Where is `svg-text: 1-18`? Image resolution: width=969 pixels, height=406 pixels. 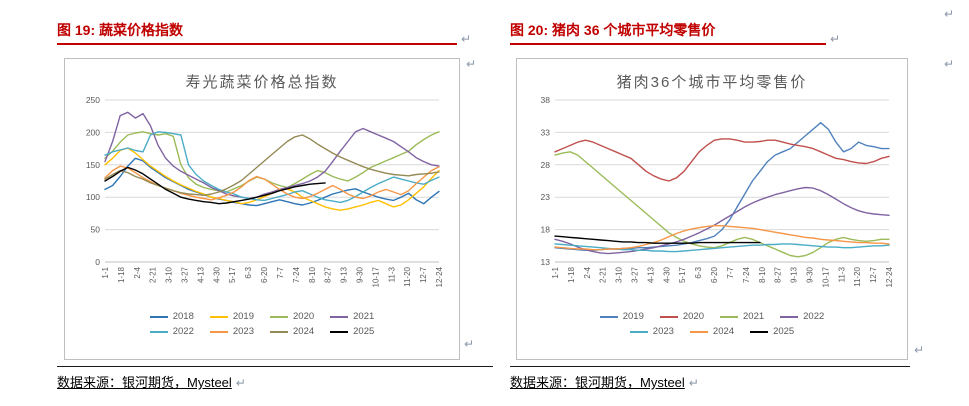
svg-text: 1-18 is located at coordinates (121, 274).